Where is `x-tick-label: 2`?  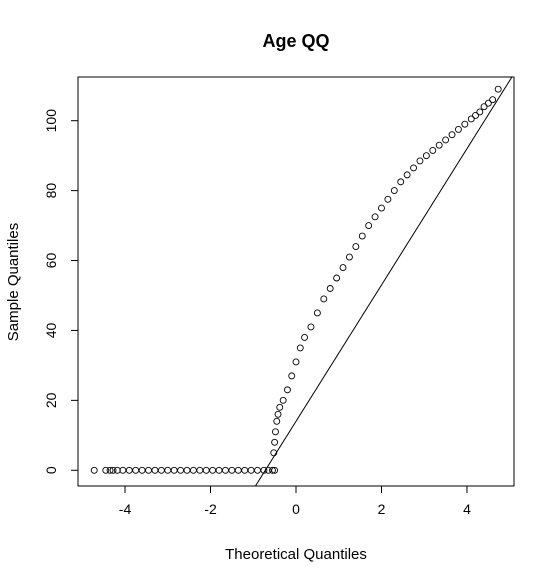 x-tick-label: 2 is located at coordinates (382, 509).